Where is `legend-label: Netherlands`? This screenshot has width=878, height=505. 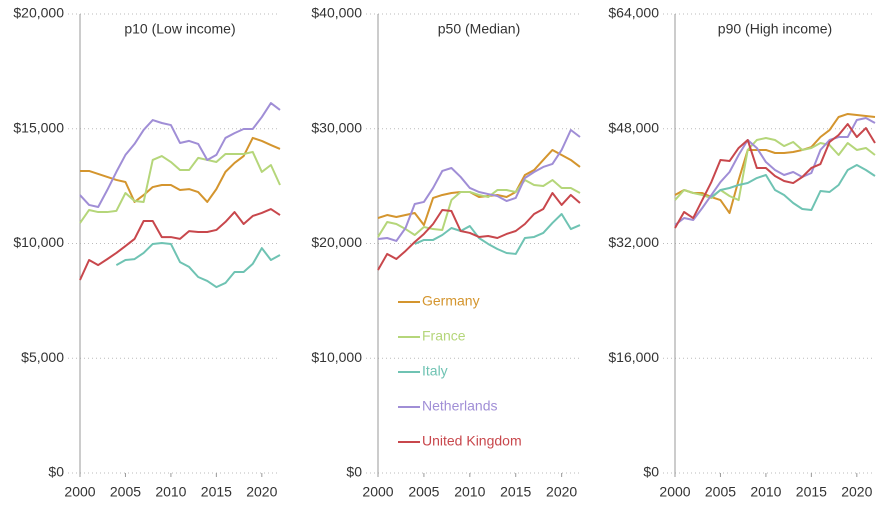
legend-label: Netherlands is located at coordinates (460, 406).